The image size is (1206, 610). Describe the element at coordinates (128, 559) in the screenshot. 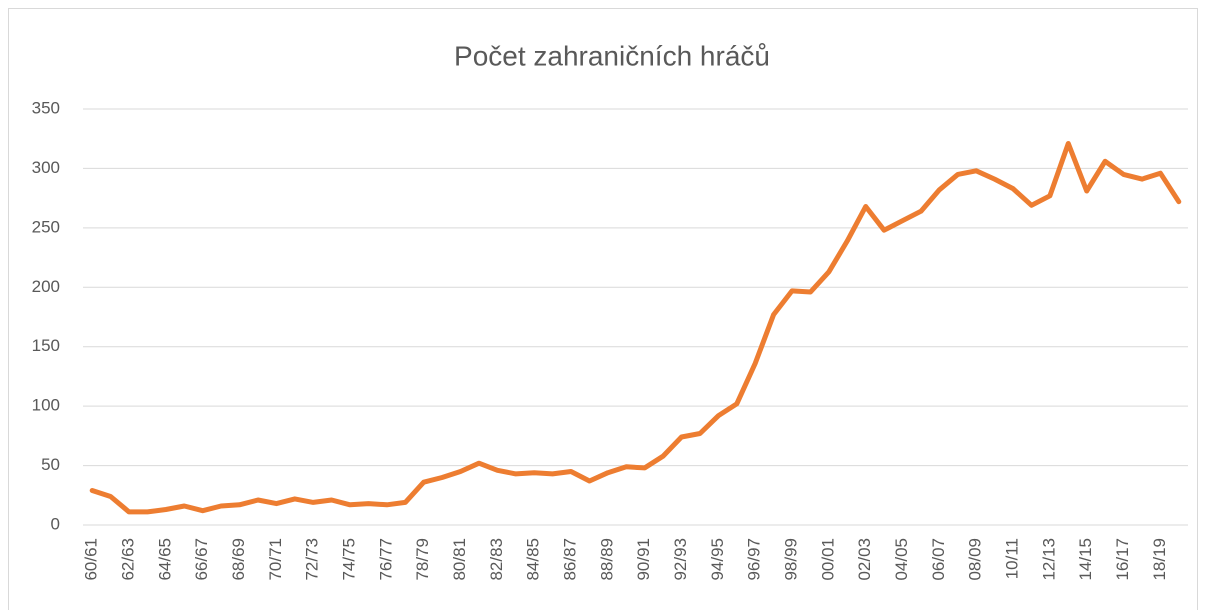

I see `x-tick-label: 62/63` at that location.